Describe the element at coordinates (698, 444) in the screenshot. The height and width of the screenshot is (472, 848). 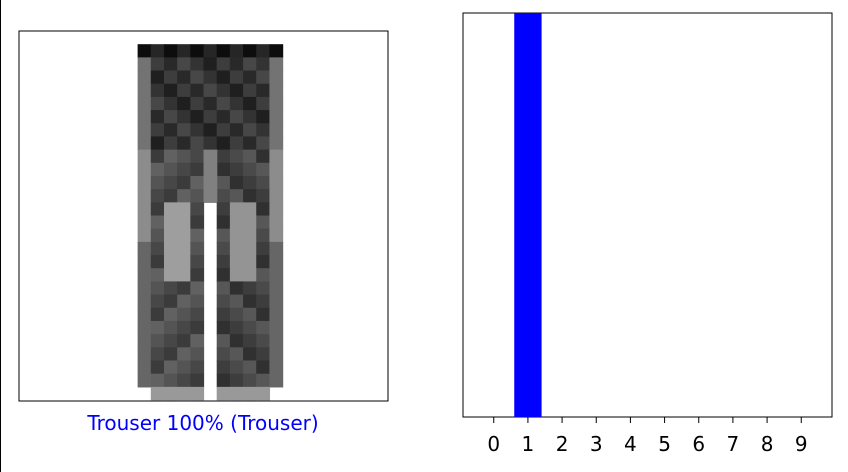
I see `x-tick-label-6: 6` at that location.